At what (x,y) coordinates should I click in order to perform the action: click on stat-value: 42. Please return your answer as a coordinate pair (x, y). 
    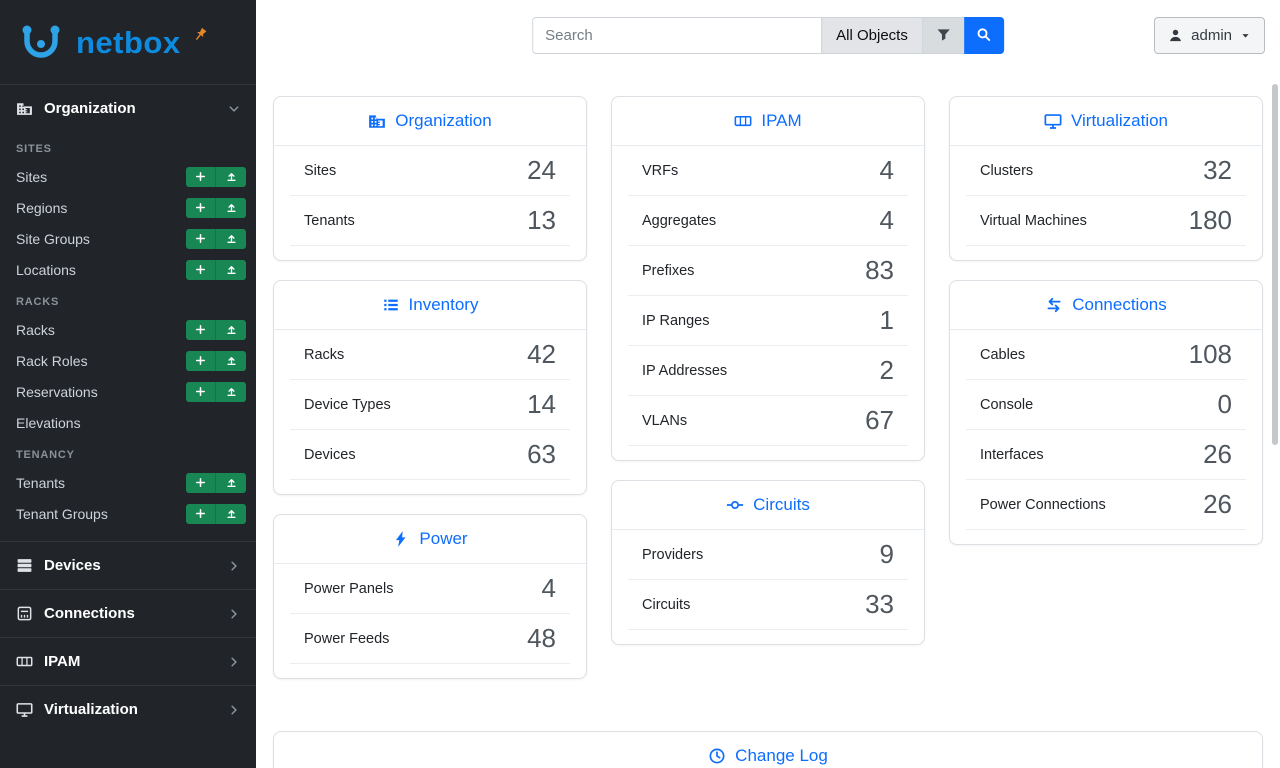
    Looking at the image, I should click on (541, 354).